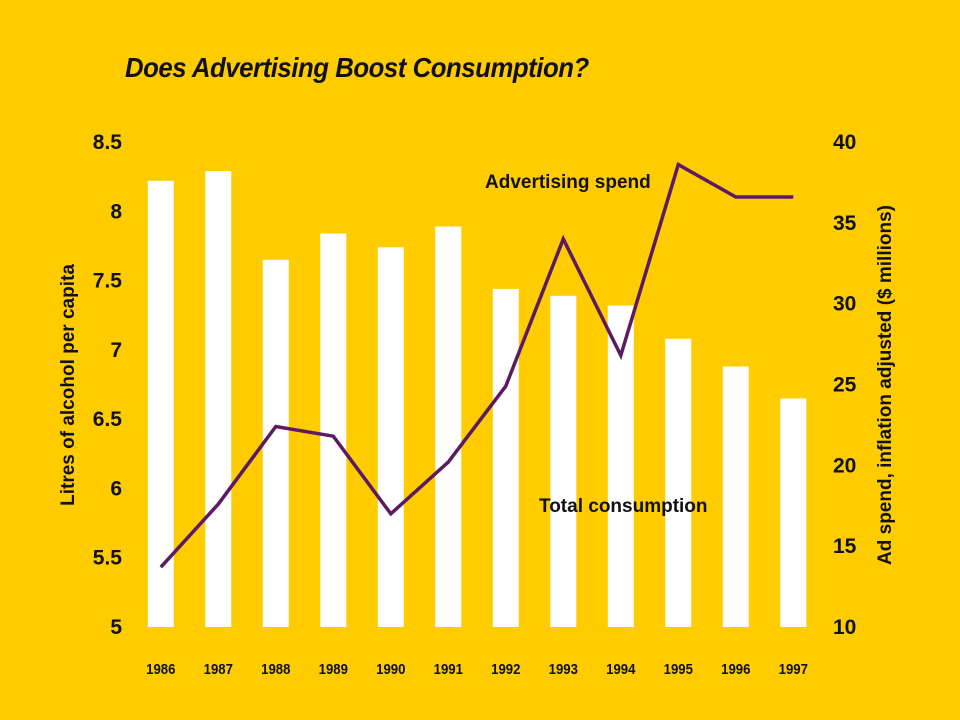 The width and height of the screenshot is (960, 720). What do you see at coordinates (390, 668) in the screenshot?
I see `x-tick-label: 1990` at bounding box center [390, 668].